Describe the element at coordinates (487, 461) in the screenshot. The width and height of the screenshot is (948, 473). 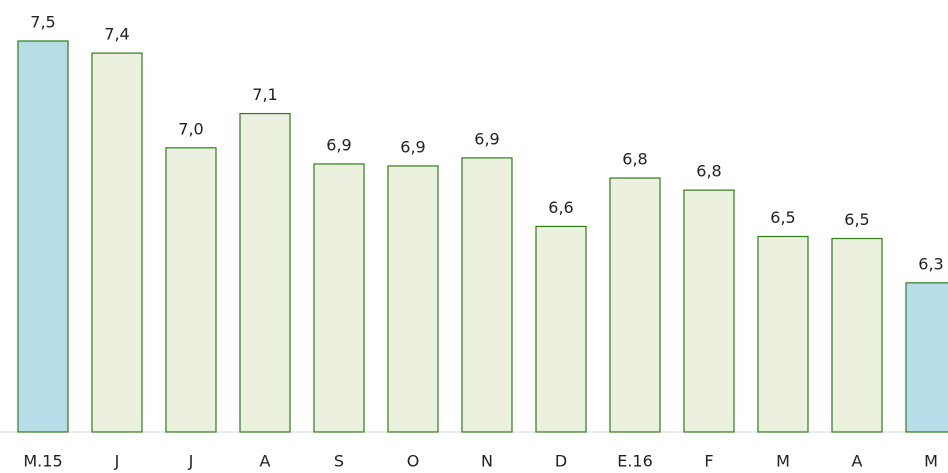
I see `x-tick-label: N` at that location.